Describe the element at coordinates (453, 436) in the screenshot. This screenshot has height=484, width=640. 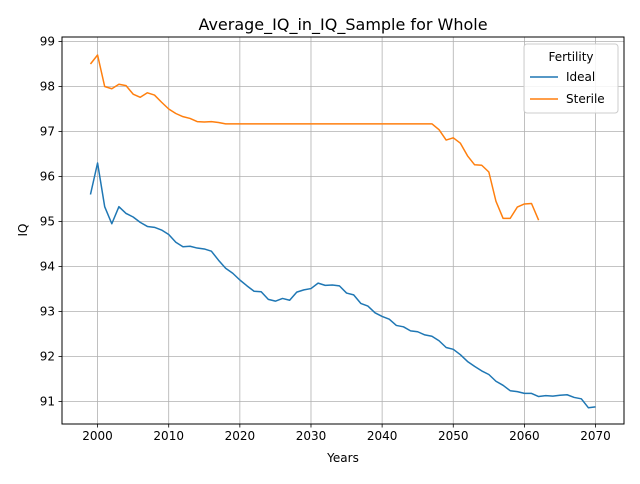
I see `x-tick-label: 2050` at that location.